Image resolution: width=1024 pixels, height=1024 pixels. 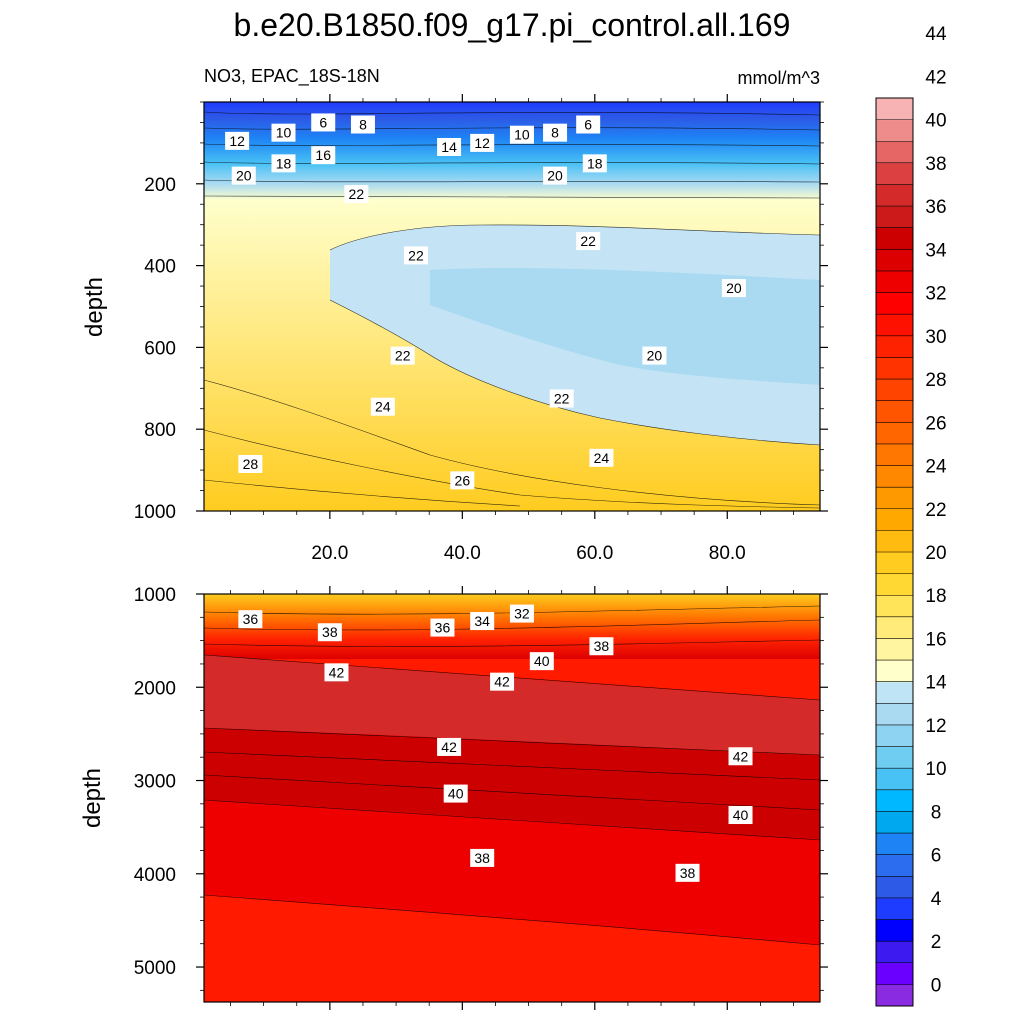 What do you see at coordinates (935, 77) in the screenshot?
I see `colorbar-label: 42` at bounding box center [935, 77].